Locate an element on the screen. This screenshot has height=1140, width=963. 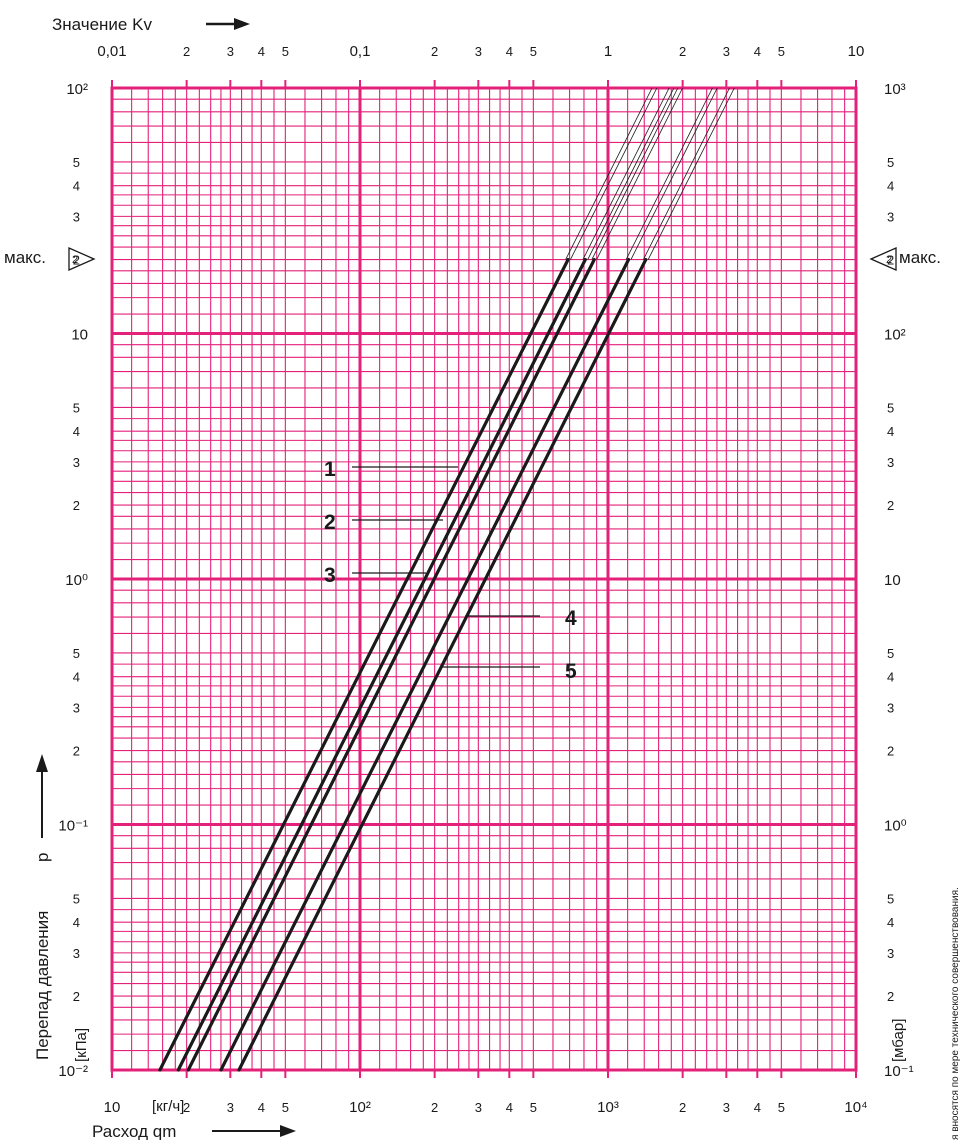
curve-label-3: 3 is located at coordinates (330, 575).